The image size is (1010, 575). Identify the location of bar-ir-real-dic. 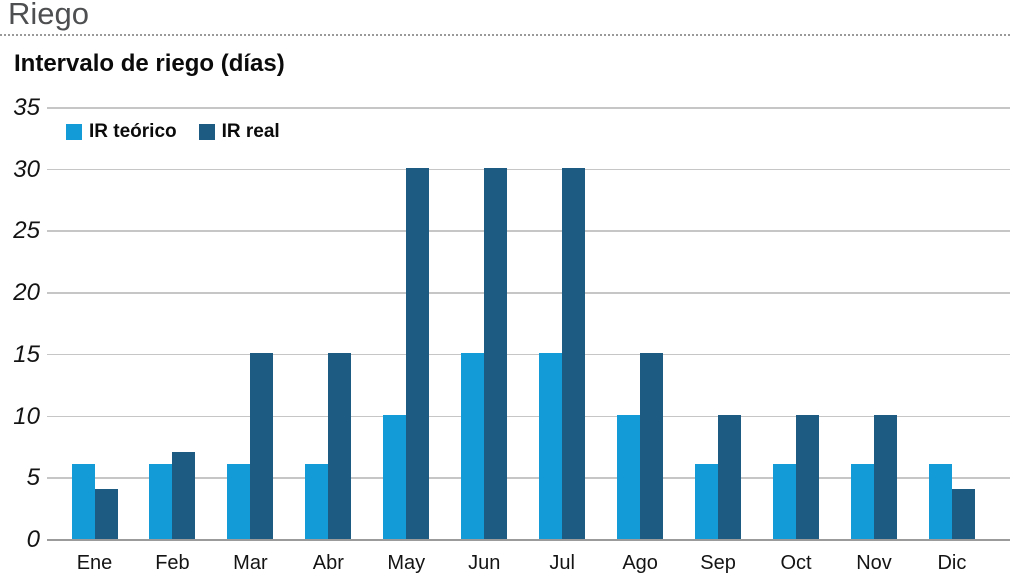
(963, 514).